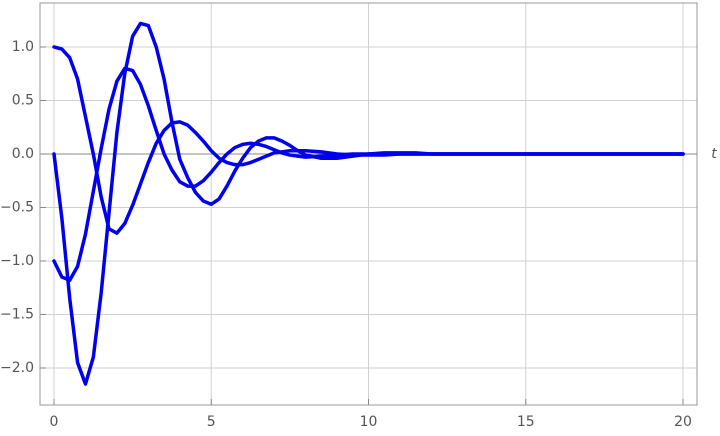  Describe the element at coordinates (17, 261) in the screenshot. I see `y-tick-label: −1.0` at that location.